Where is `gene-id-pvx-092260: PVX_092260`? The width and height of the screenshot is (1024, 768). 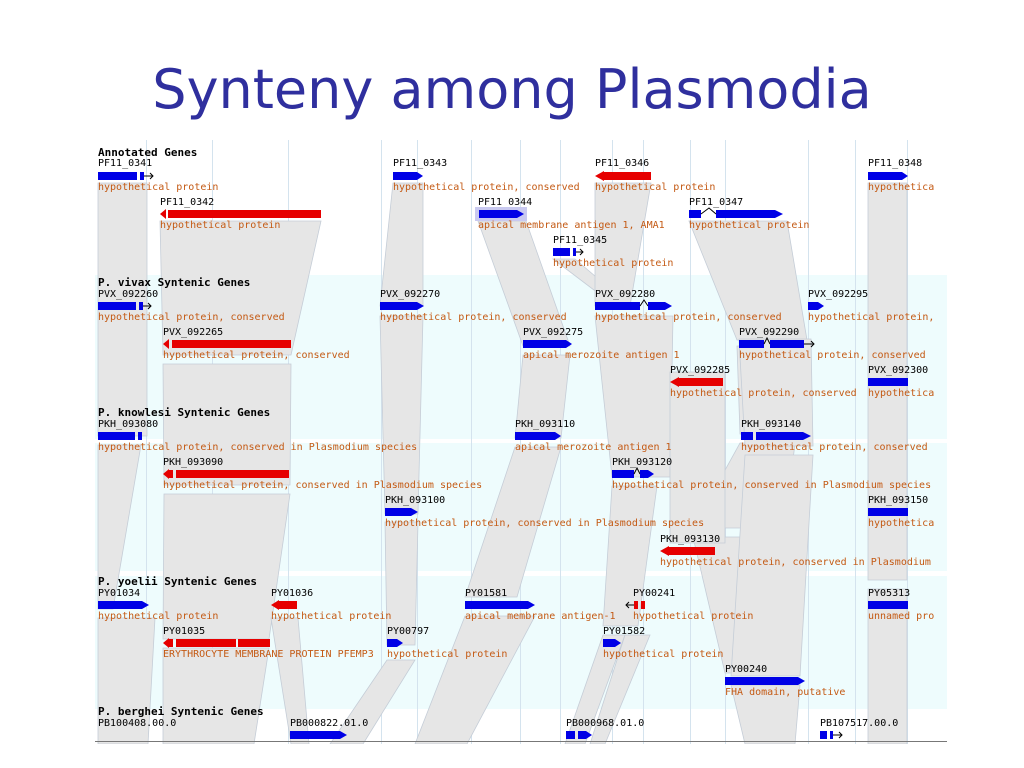 gene-id-pvx-092260: PVX_092260 is located at coordinates (128, 294).